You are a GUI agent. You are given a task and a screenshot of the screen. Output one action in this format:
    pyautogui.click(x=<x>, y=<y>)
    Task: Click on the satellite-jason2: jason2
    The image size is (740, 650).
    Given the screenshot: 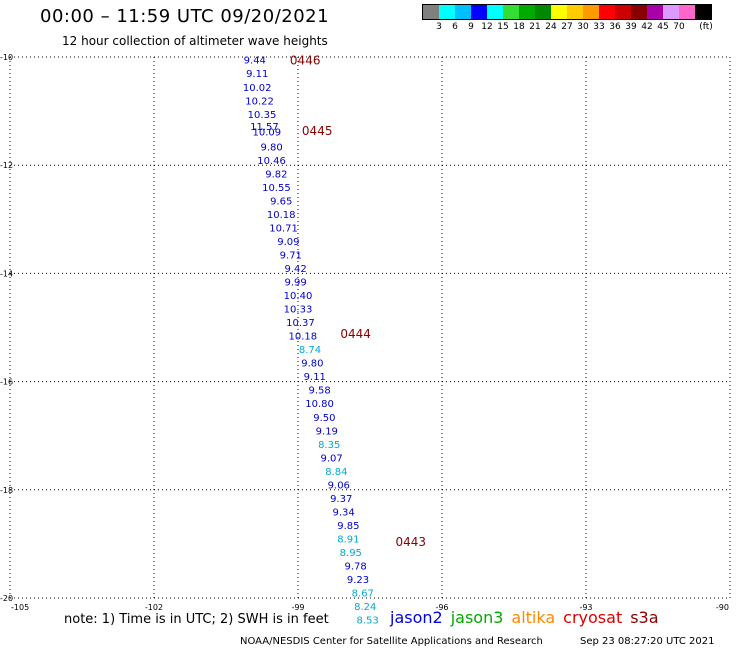 What is the action you would take?
    pyautogui.click(x=416, y=617)
    